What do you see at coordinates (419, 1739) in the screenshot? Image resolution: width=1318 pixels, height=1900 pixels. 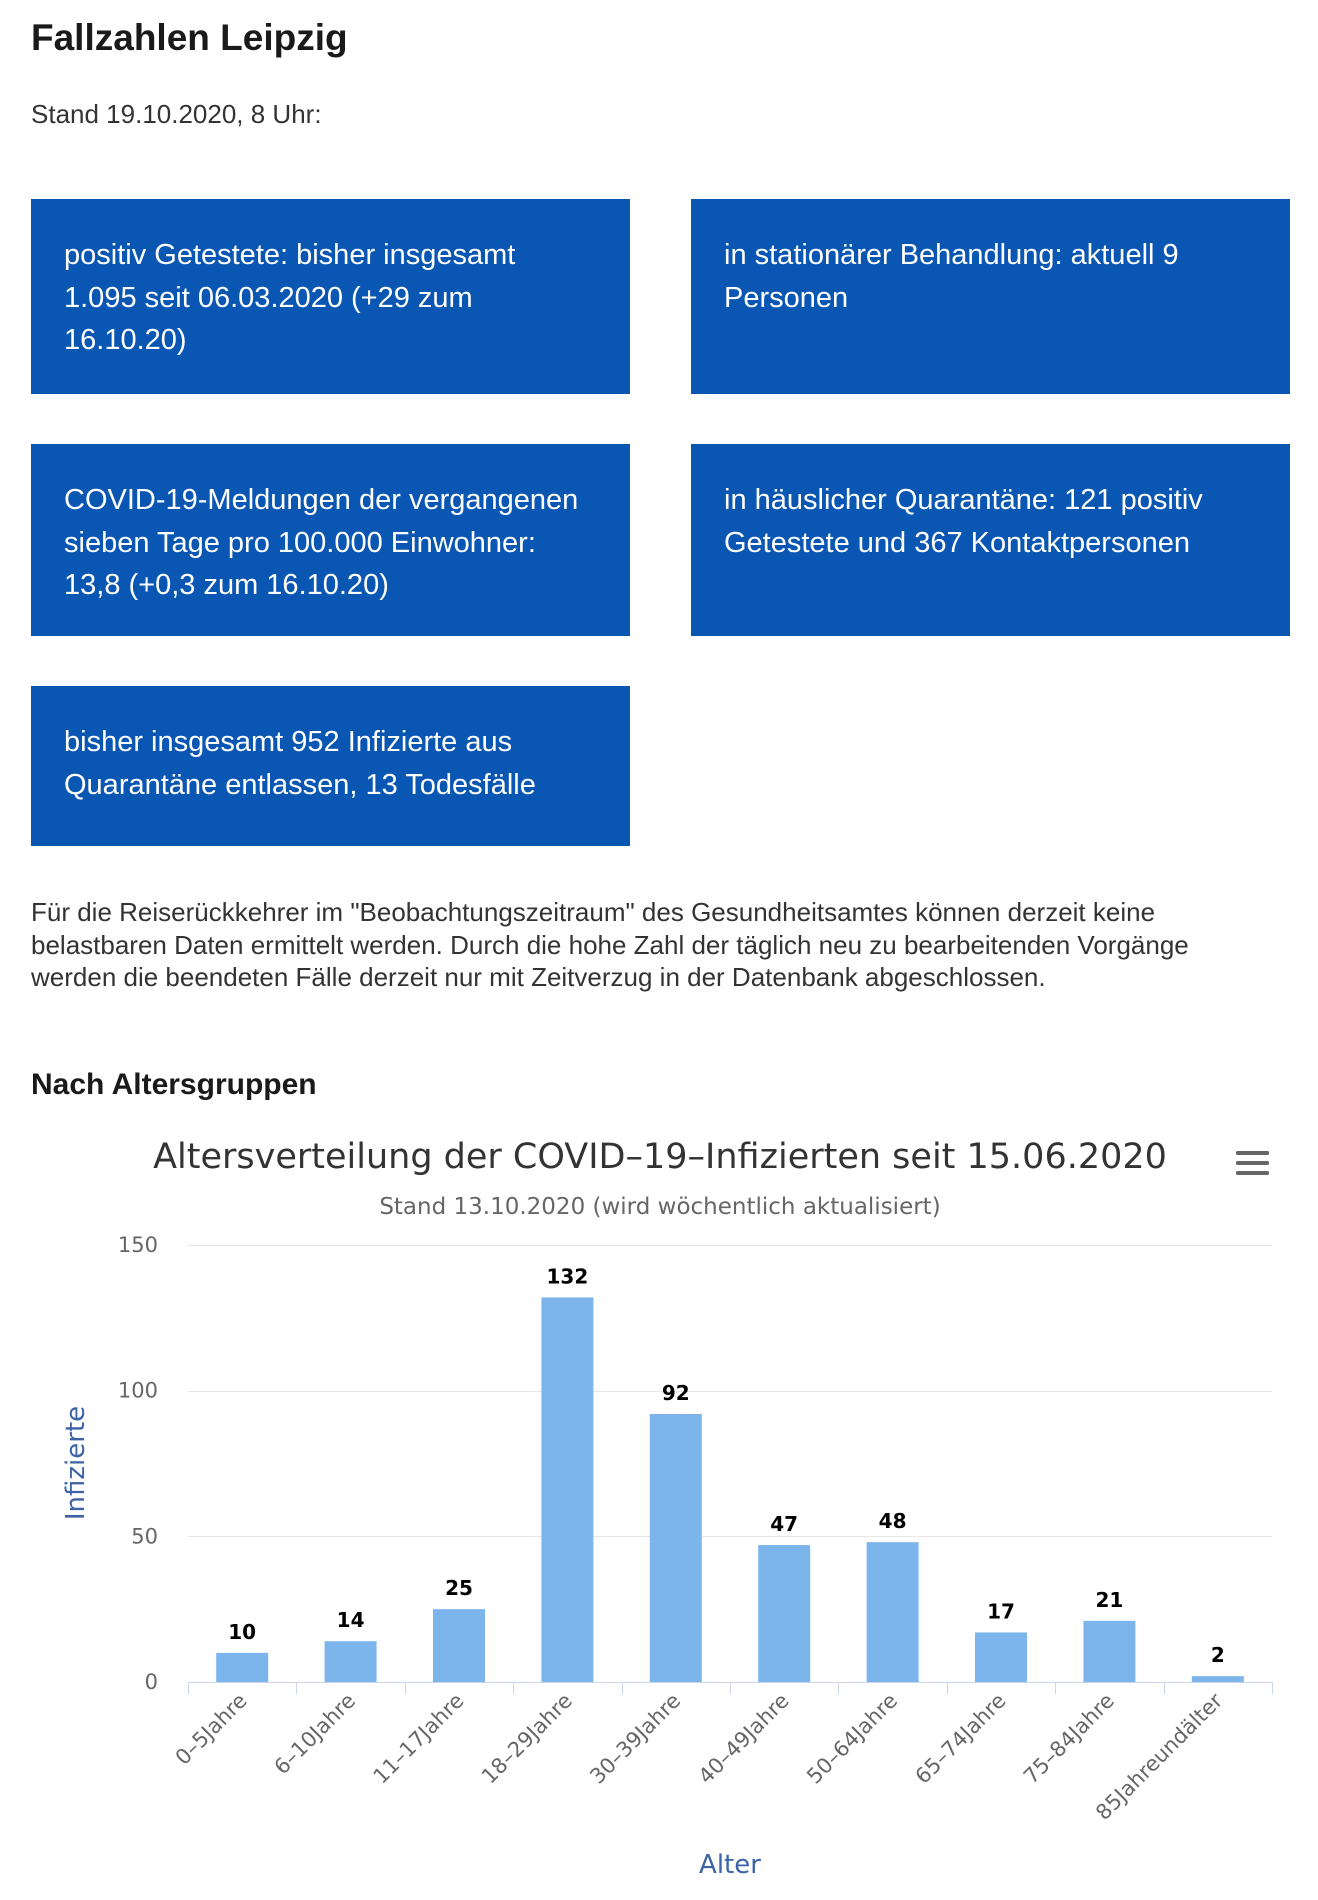 I see `x-tick-label: 11–17Jahre` at bounding box center [419, 1739].